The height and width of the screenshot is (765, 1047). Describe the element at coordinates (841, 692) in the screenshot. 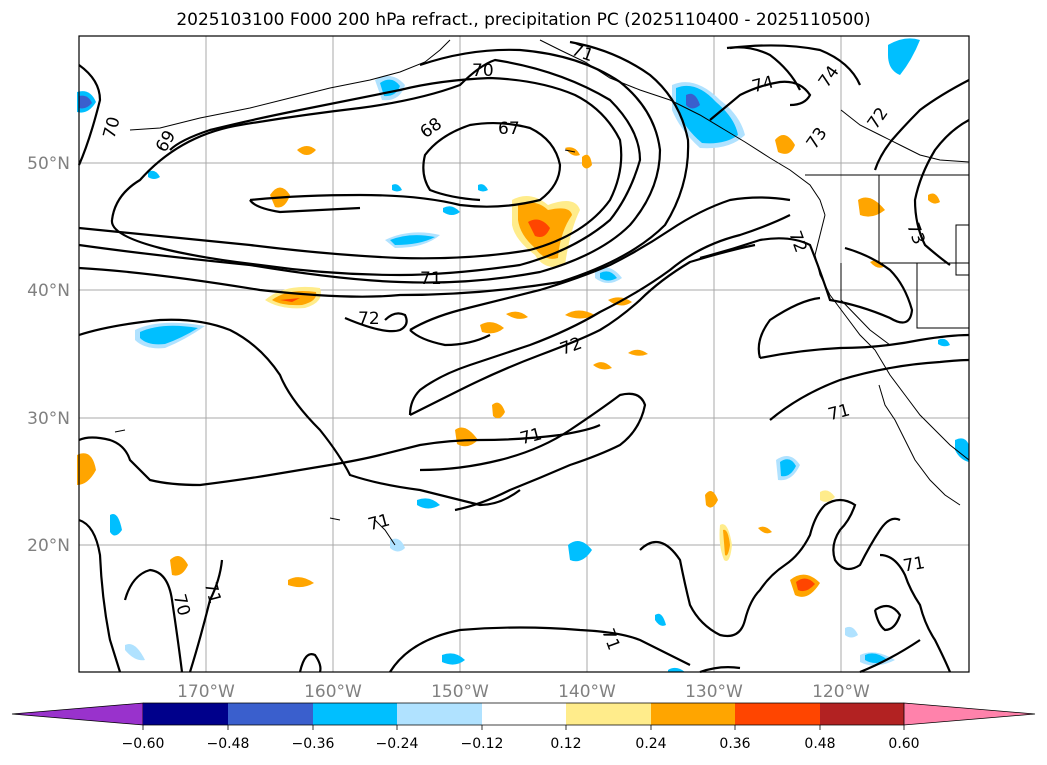

I see `lon-label: 120°W` at that location.